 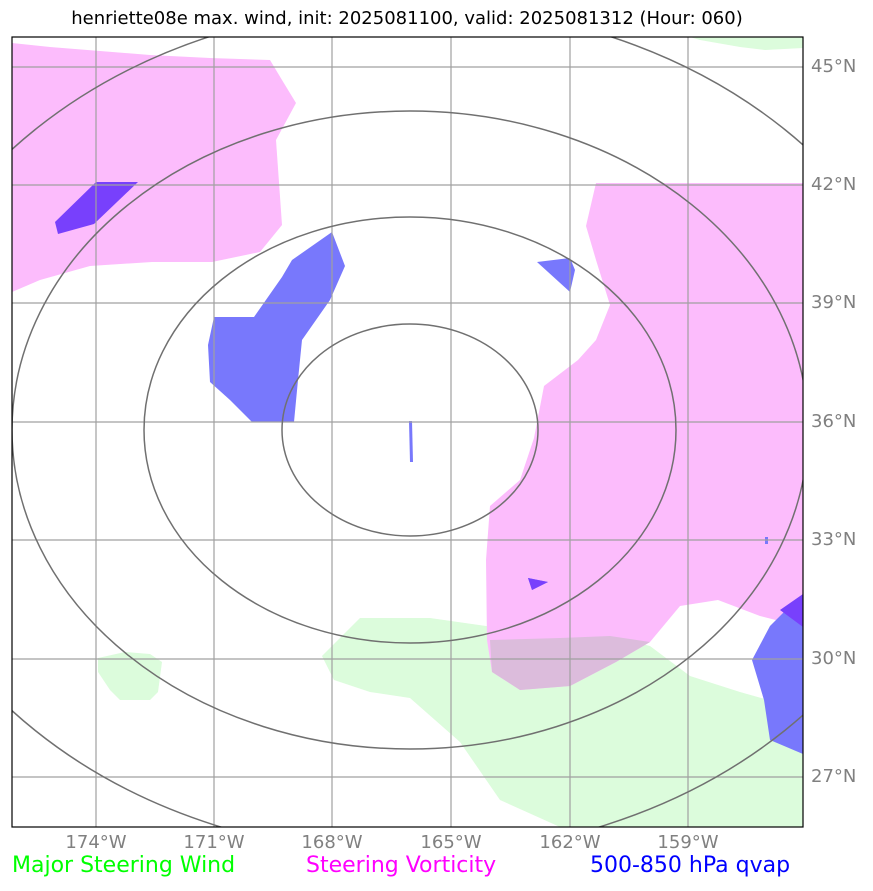 I want to click on lat-label-27n: 27°N, so click(x=834, y=776).